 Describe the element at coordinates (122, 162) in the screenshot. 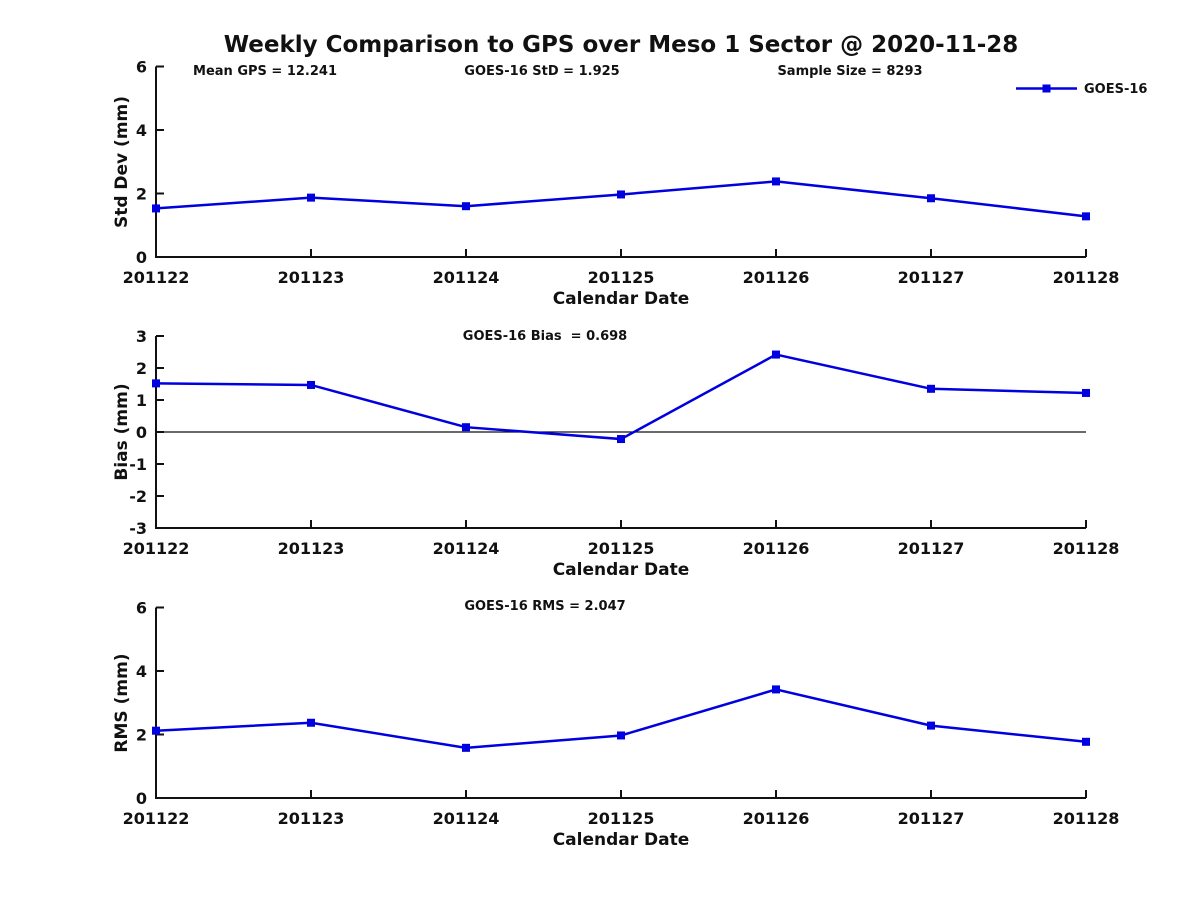

I see `y-axis-label-stddev: Std Dev (mm)` at that location.